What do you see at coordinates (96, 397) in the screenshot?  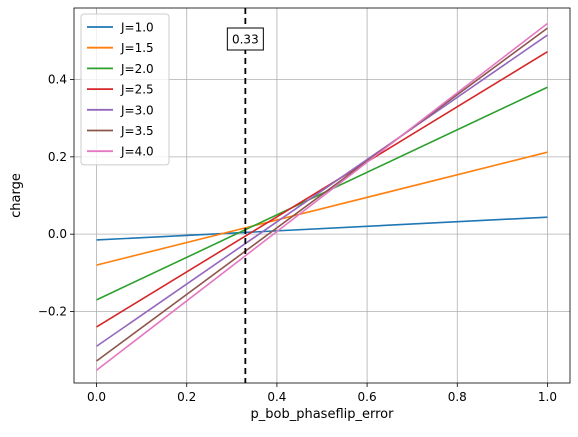 I see `x-tick-label: 0.0` at bounding box center [96, 397].